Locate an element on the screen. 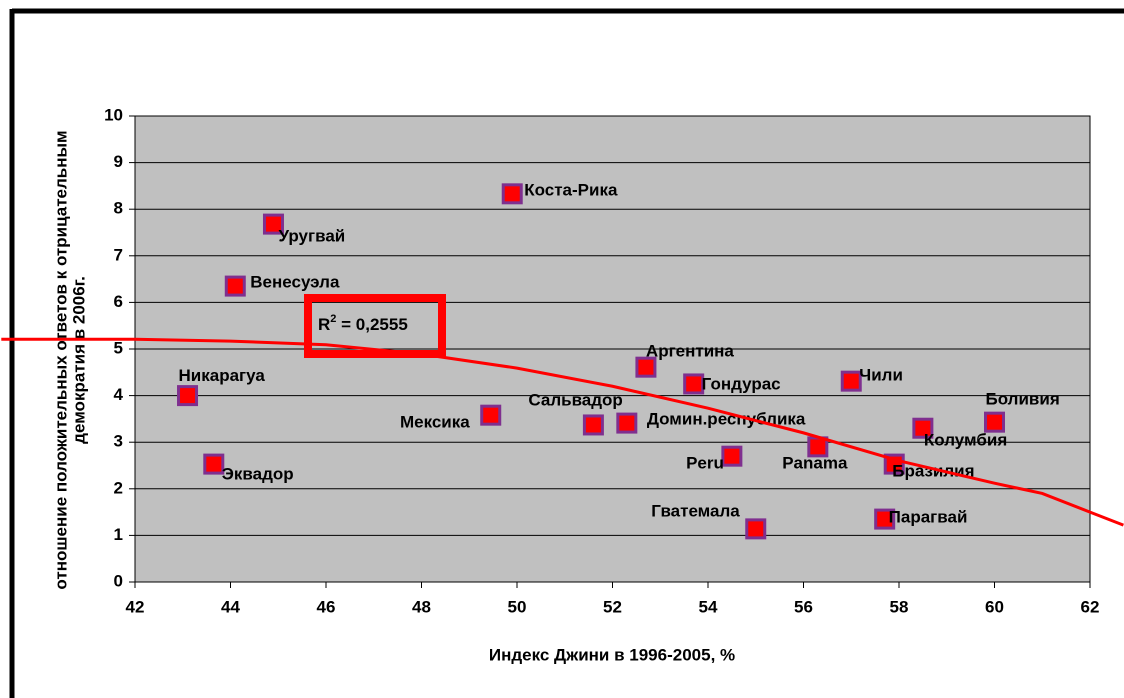  x-tick-label: 52 is located at coordinates (612, 606).